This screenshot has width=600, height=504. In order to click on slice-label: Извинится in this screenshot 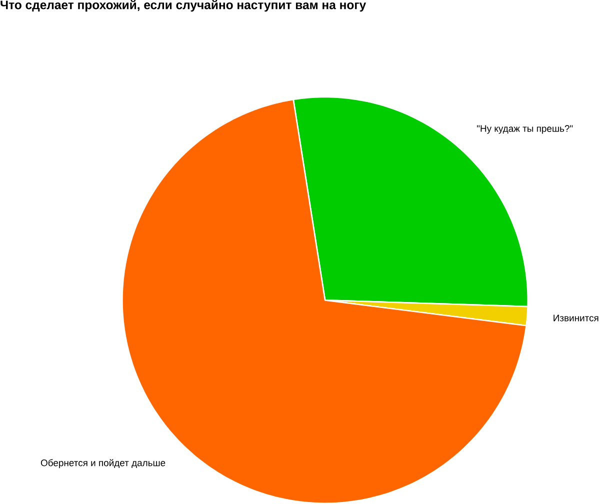, I will do `click(576, 318)`.